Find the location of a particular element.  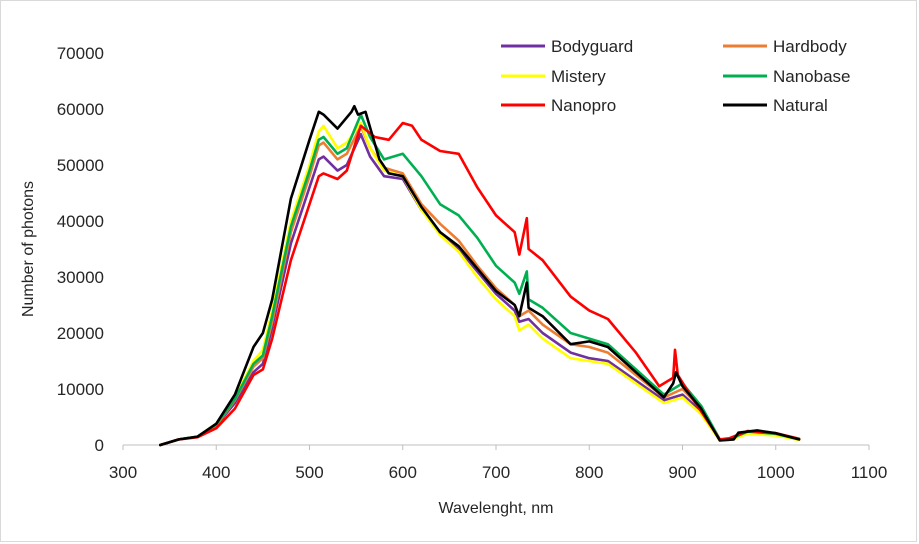

x-tick-label: 300 is located at coordinates (123, 472).